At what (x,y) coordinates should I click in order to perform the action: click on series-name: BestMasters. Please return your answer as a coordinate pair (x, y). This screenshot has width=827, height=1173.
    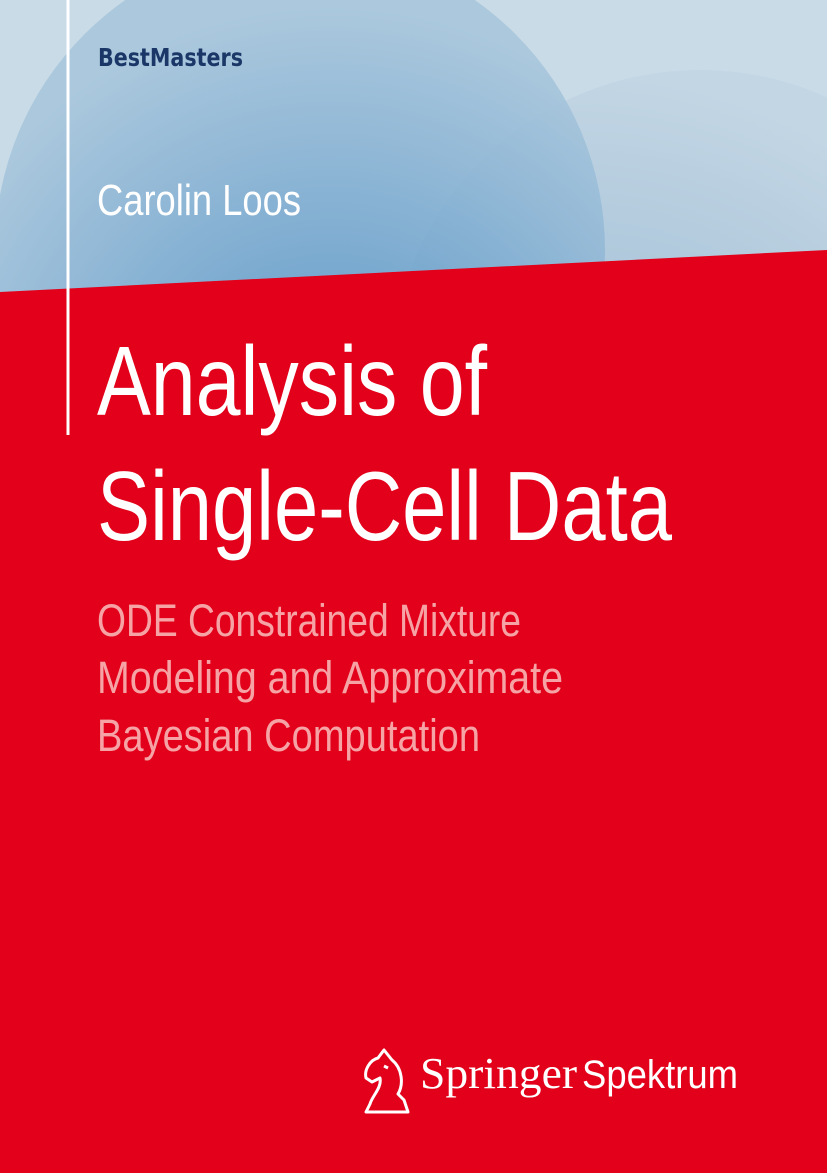
    Looking at the image, I should click on (170, 57).